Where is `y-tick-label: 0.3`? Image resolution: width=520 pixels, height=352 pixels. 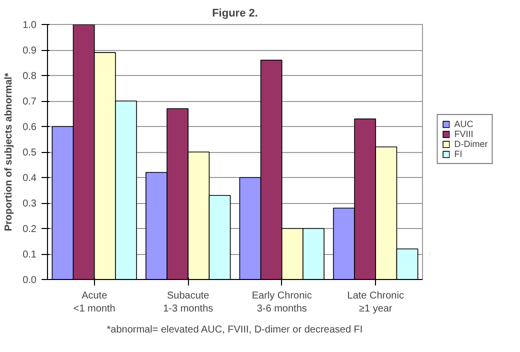
y-tick-label: 0.3 is located at coordinates (29, 204).